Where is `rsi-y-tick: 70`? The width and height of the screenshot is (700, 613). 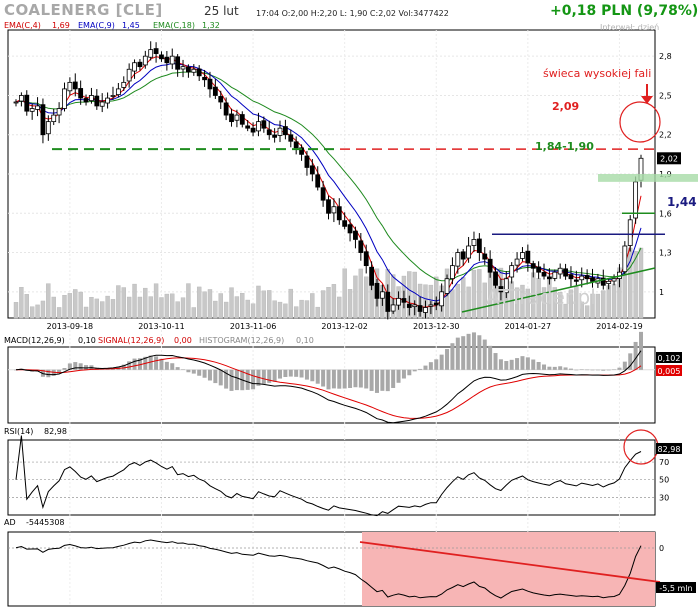 rsi-y-tick: 70 is located at coordinates (664, 462).